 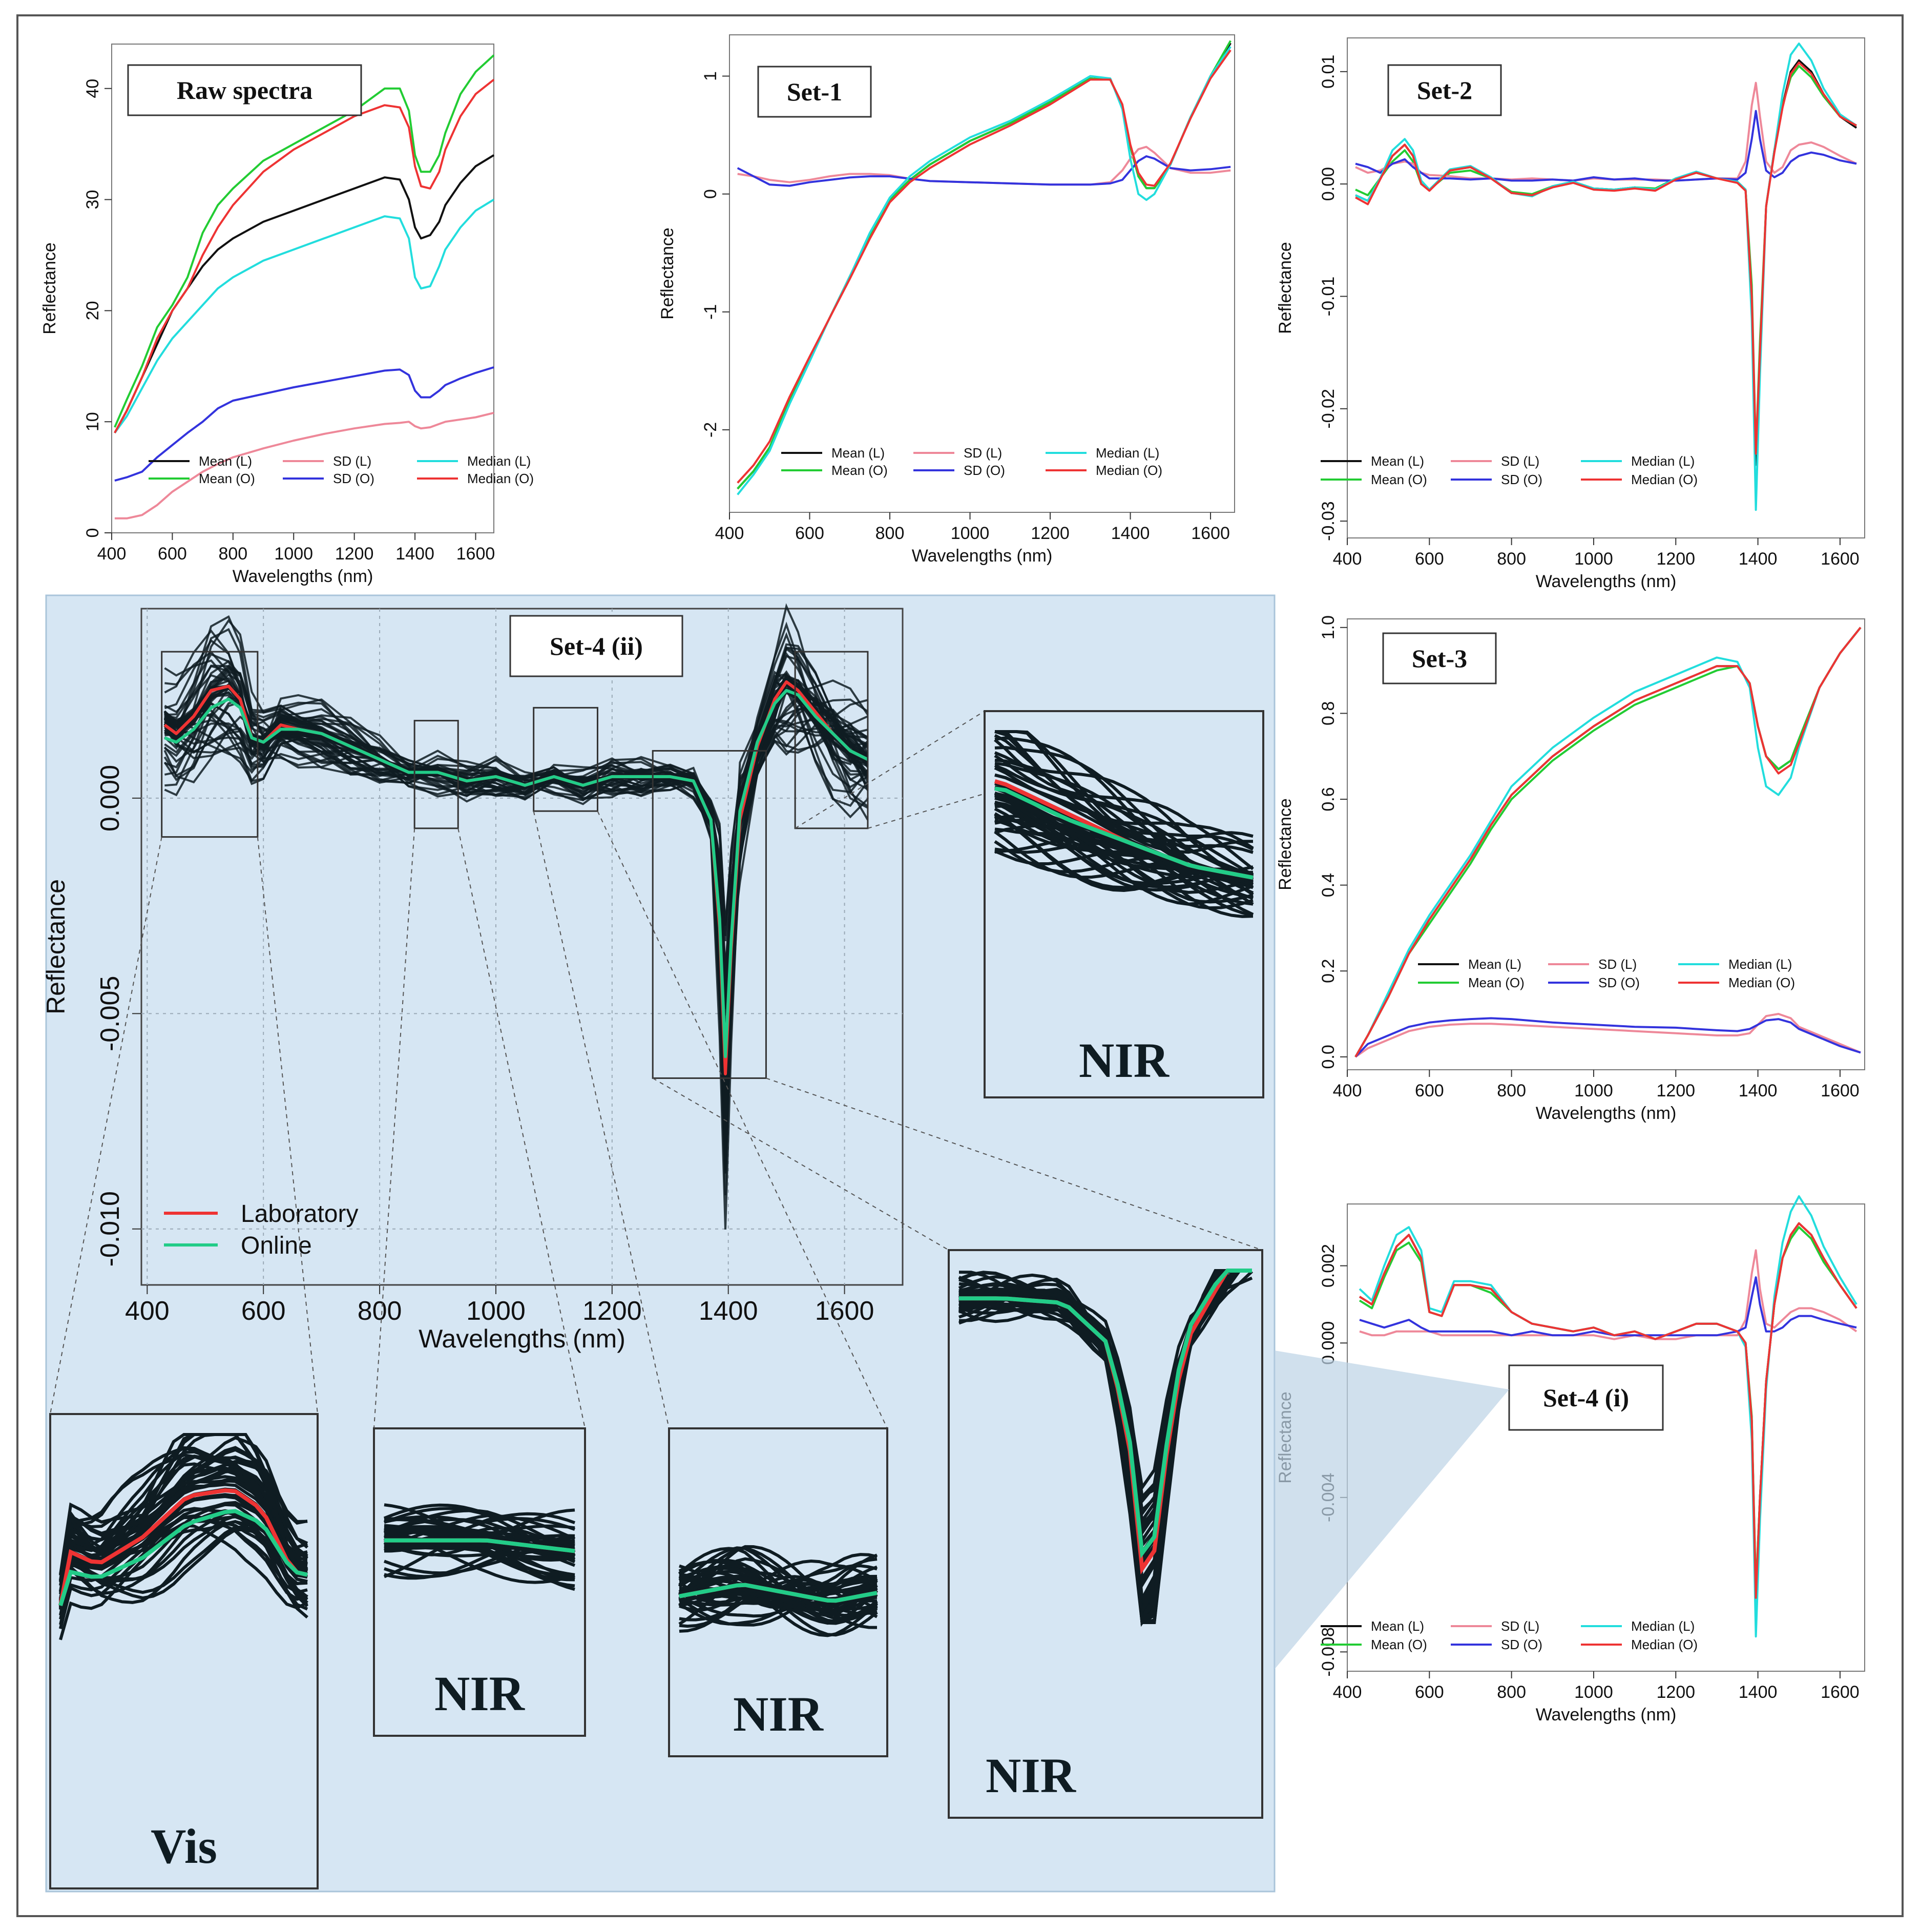 I want to click on set1-legend-mean-l: Mean (L), so click(x=858, y=453).